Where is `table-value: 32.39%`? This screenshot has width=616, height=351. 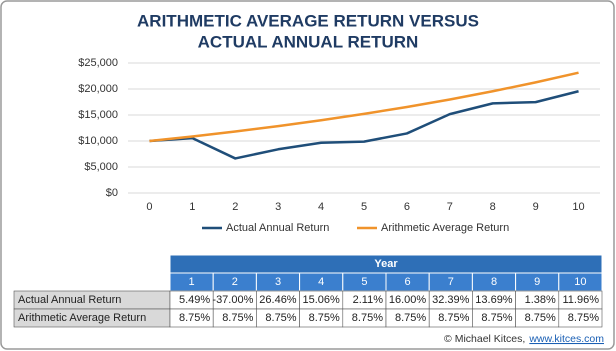 table-value: 32.39% is located at coordinates (451, 300).